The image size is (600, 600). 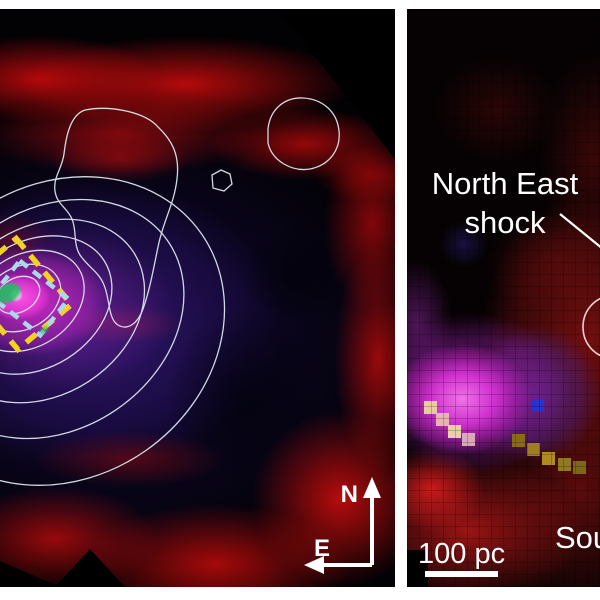 What do you see at coordinates (349, 494) in the screenshot?
I see `compass-north-label: N` at bounding box center [349, 494].